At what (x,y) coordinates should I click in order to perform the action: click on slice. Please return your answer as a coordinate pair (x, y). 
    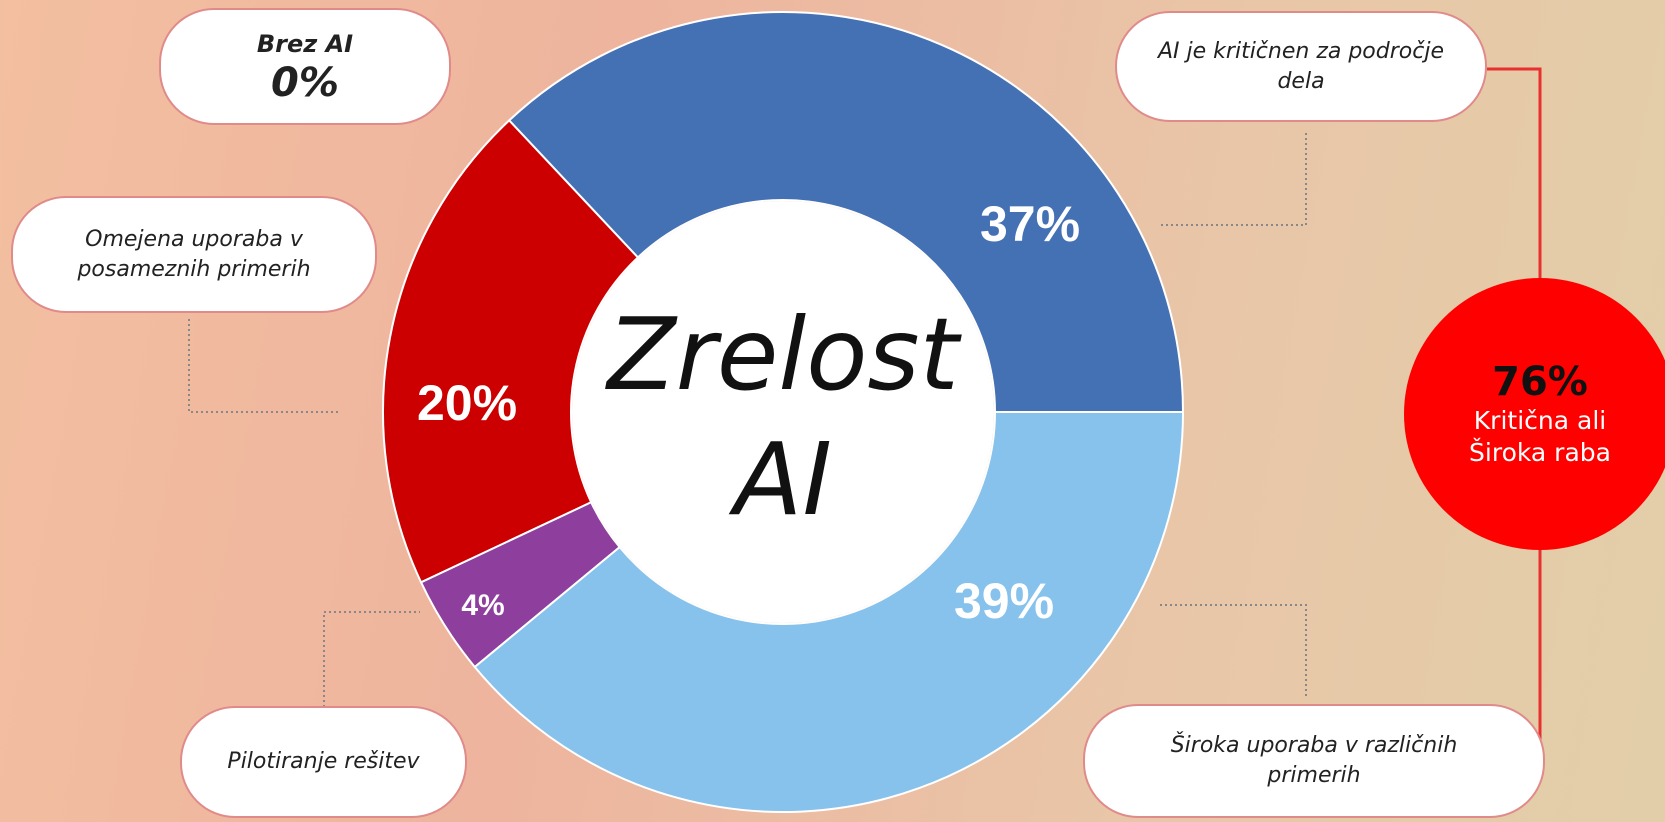
    Looking at the image, I should click on (511, 351).